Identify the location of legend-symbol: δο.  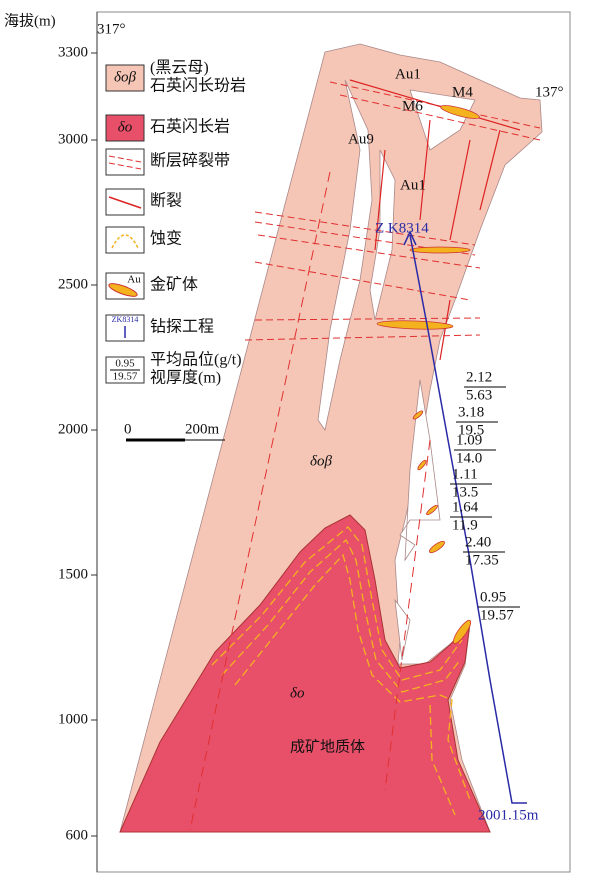
(125, 127).